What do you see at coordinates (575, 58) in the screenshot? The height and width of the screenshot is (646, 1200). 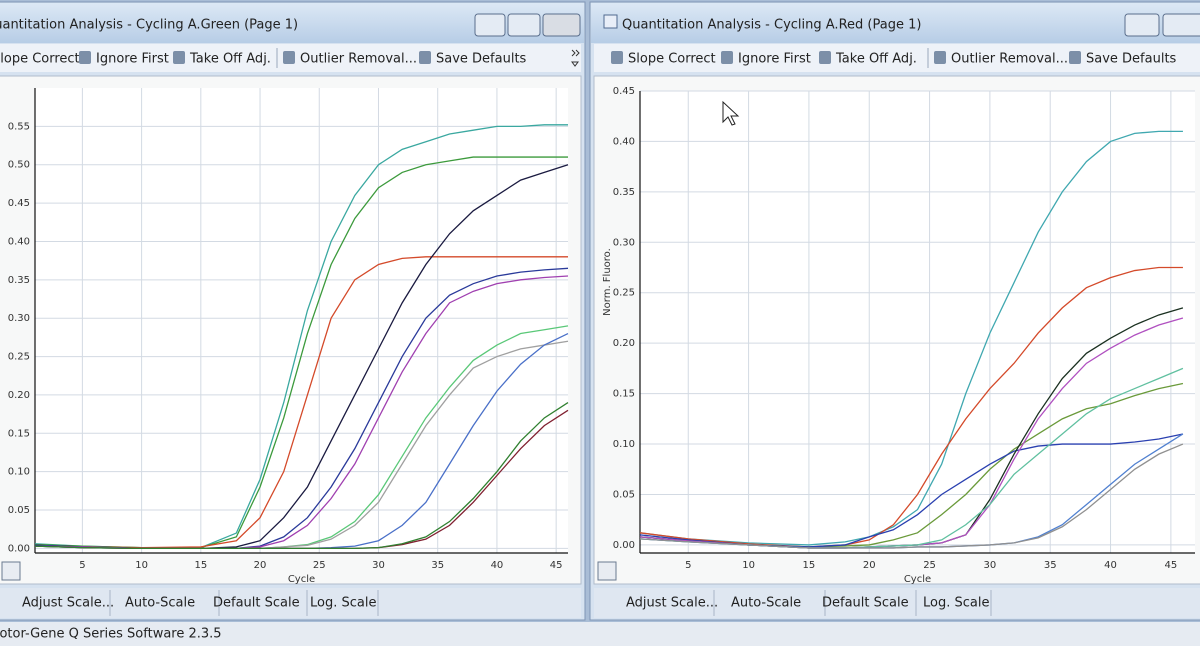 I see `toolbar-overflow` at bounding box center [575, 58].